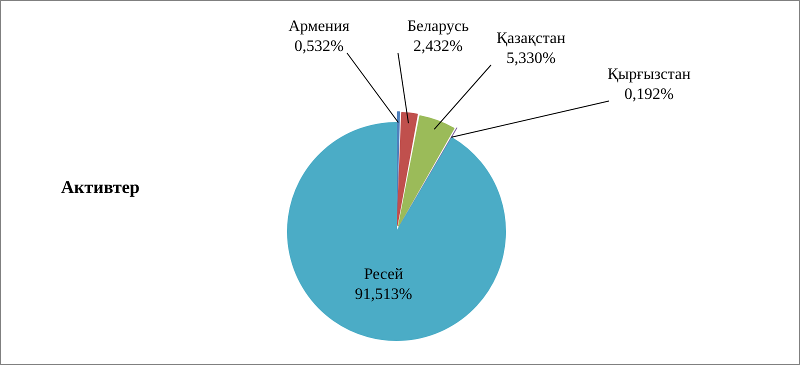 This screenshot has width=800, height=365. I want to click on text: Активтер, so click(100, 187).